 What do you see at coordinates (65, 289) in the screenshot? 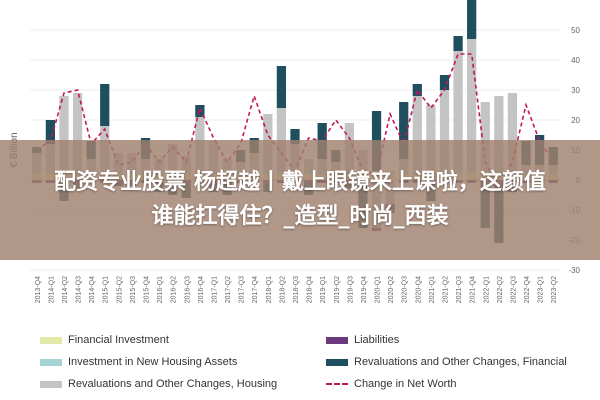
I see `x-tick-label: 2014-Q2` at bounding box center [65, 289].